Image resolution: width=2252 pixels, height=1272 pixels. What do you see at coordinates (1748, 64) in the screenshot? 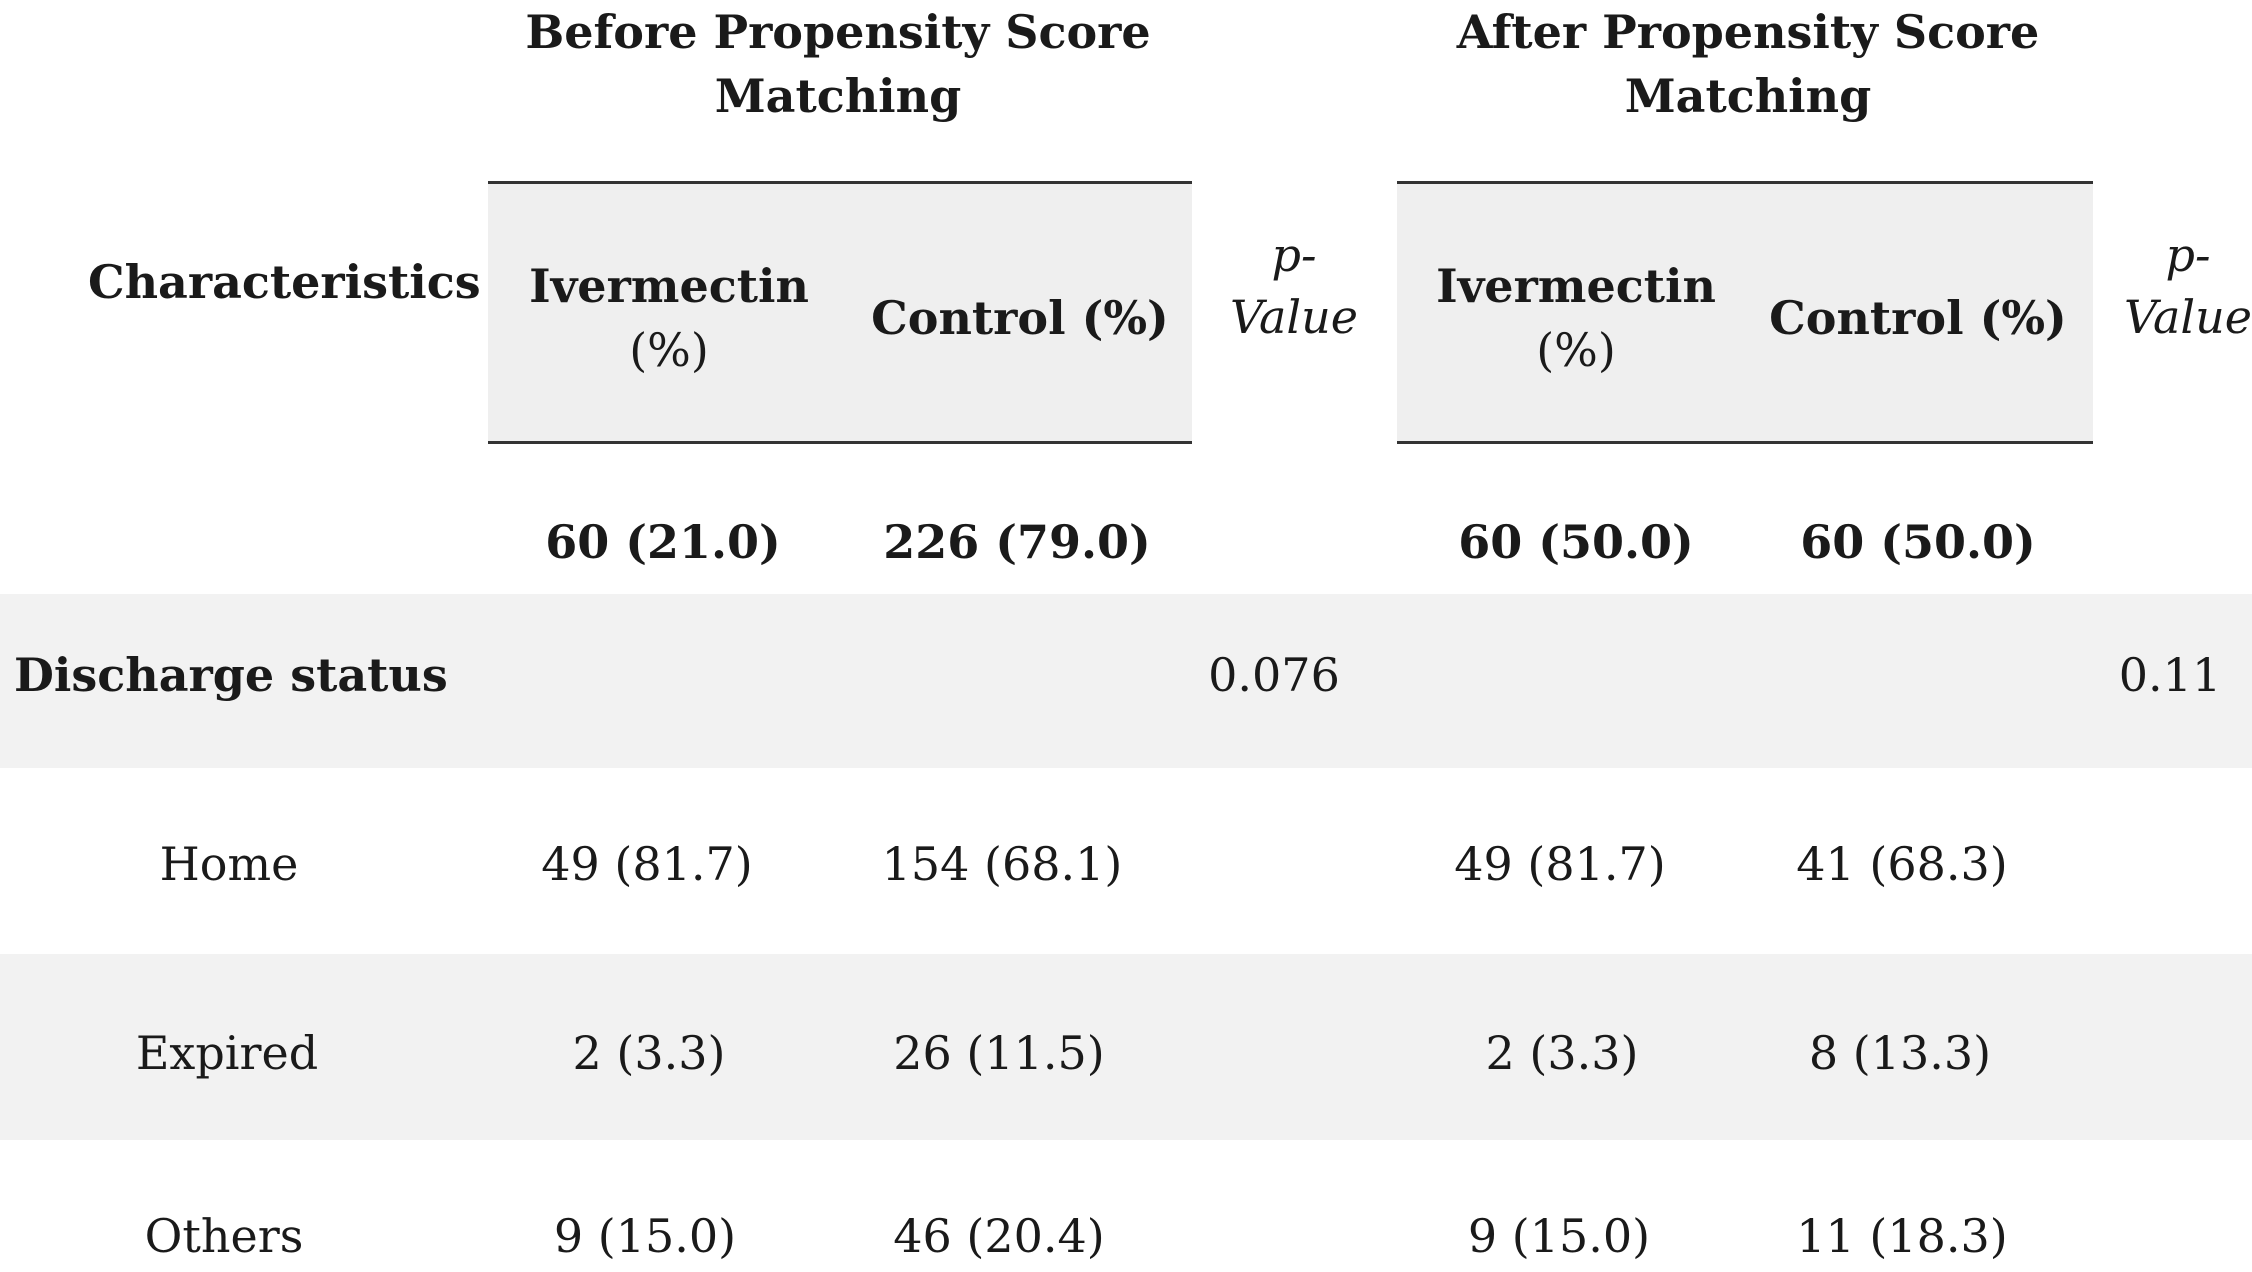
I see `after-psm-title: After Propensity Score Matching` at bounding box center [1748, 64].